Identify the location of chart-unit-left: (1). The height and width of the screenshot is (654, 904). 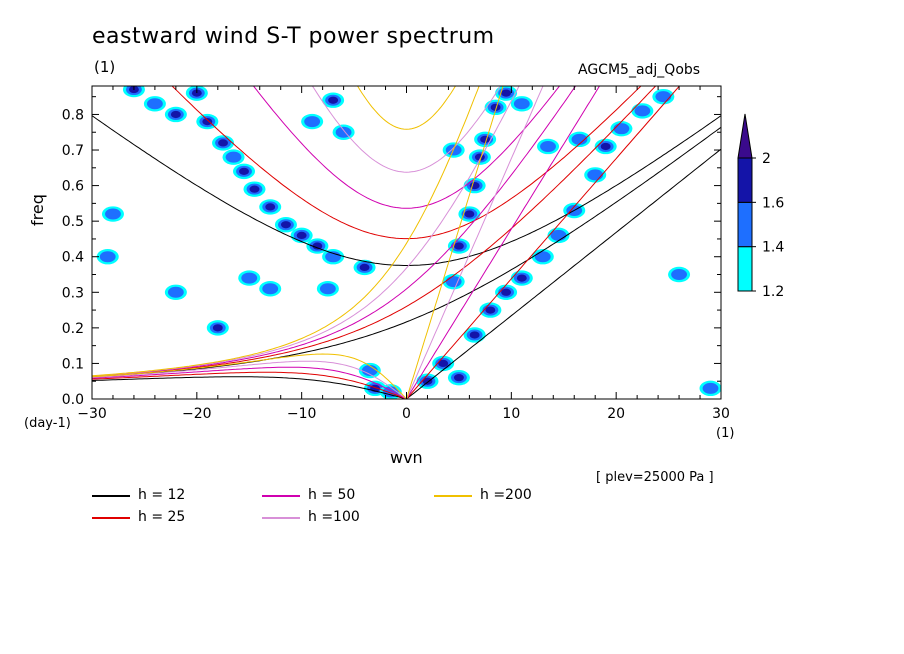
(105, 67).